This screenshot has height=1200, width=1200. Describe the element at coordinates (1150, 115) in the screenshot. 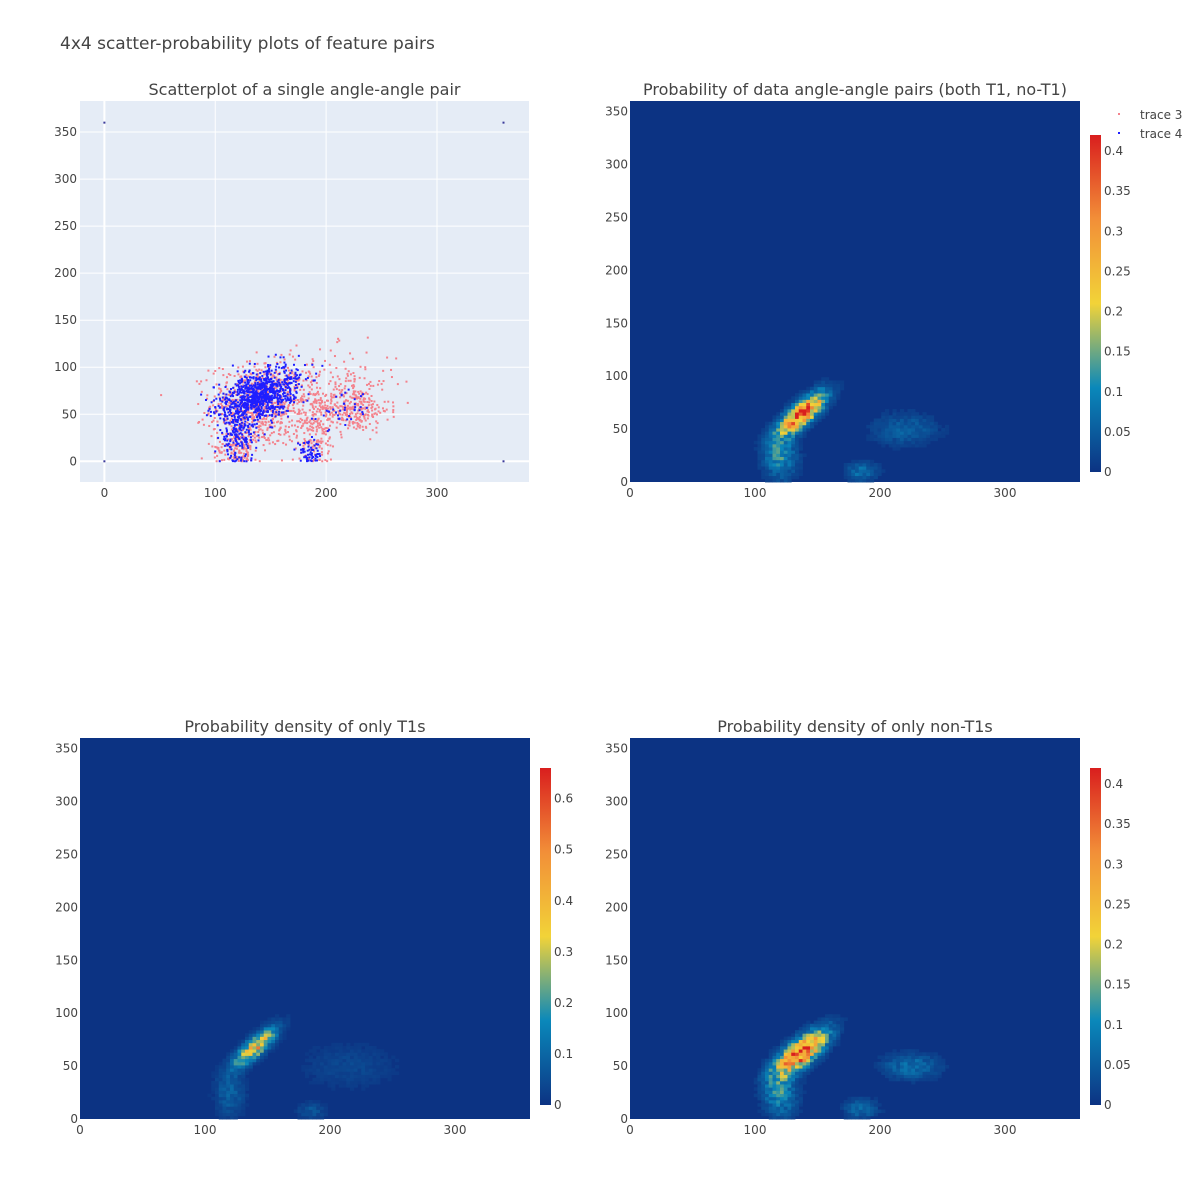

I see `legend-item-trace-3: trace 3` at that location.